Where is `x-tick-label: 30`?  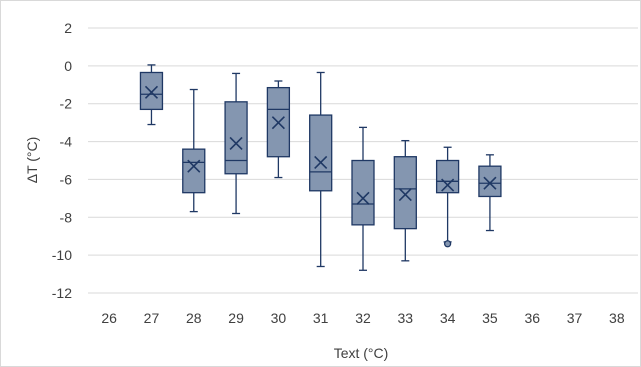 x-tick-label: 30 is located at coordinates (279, 318).